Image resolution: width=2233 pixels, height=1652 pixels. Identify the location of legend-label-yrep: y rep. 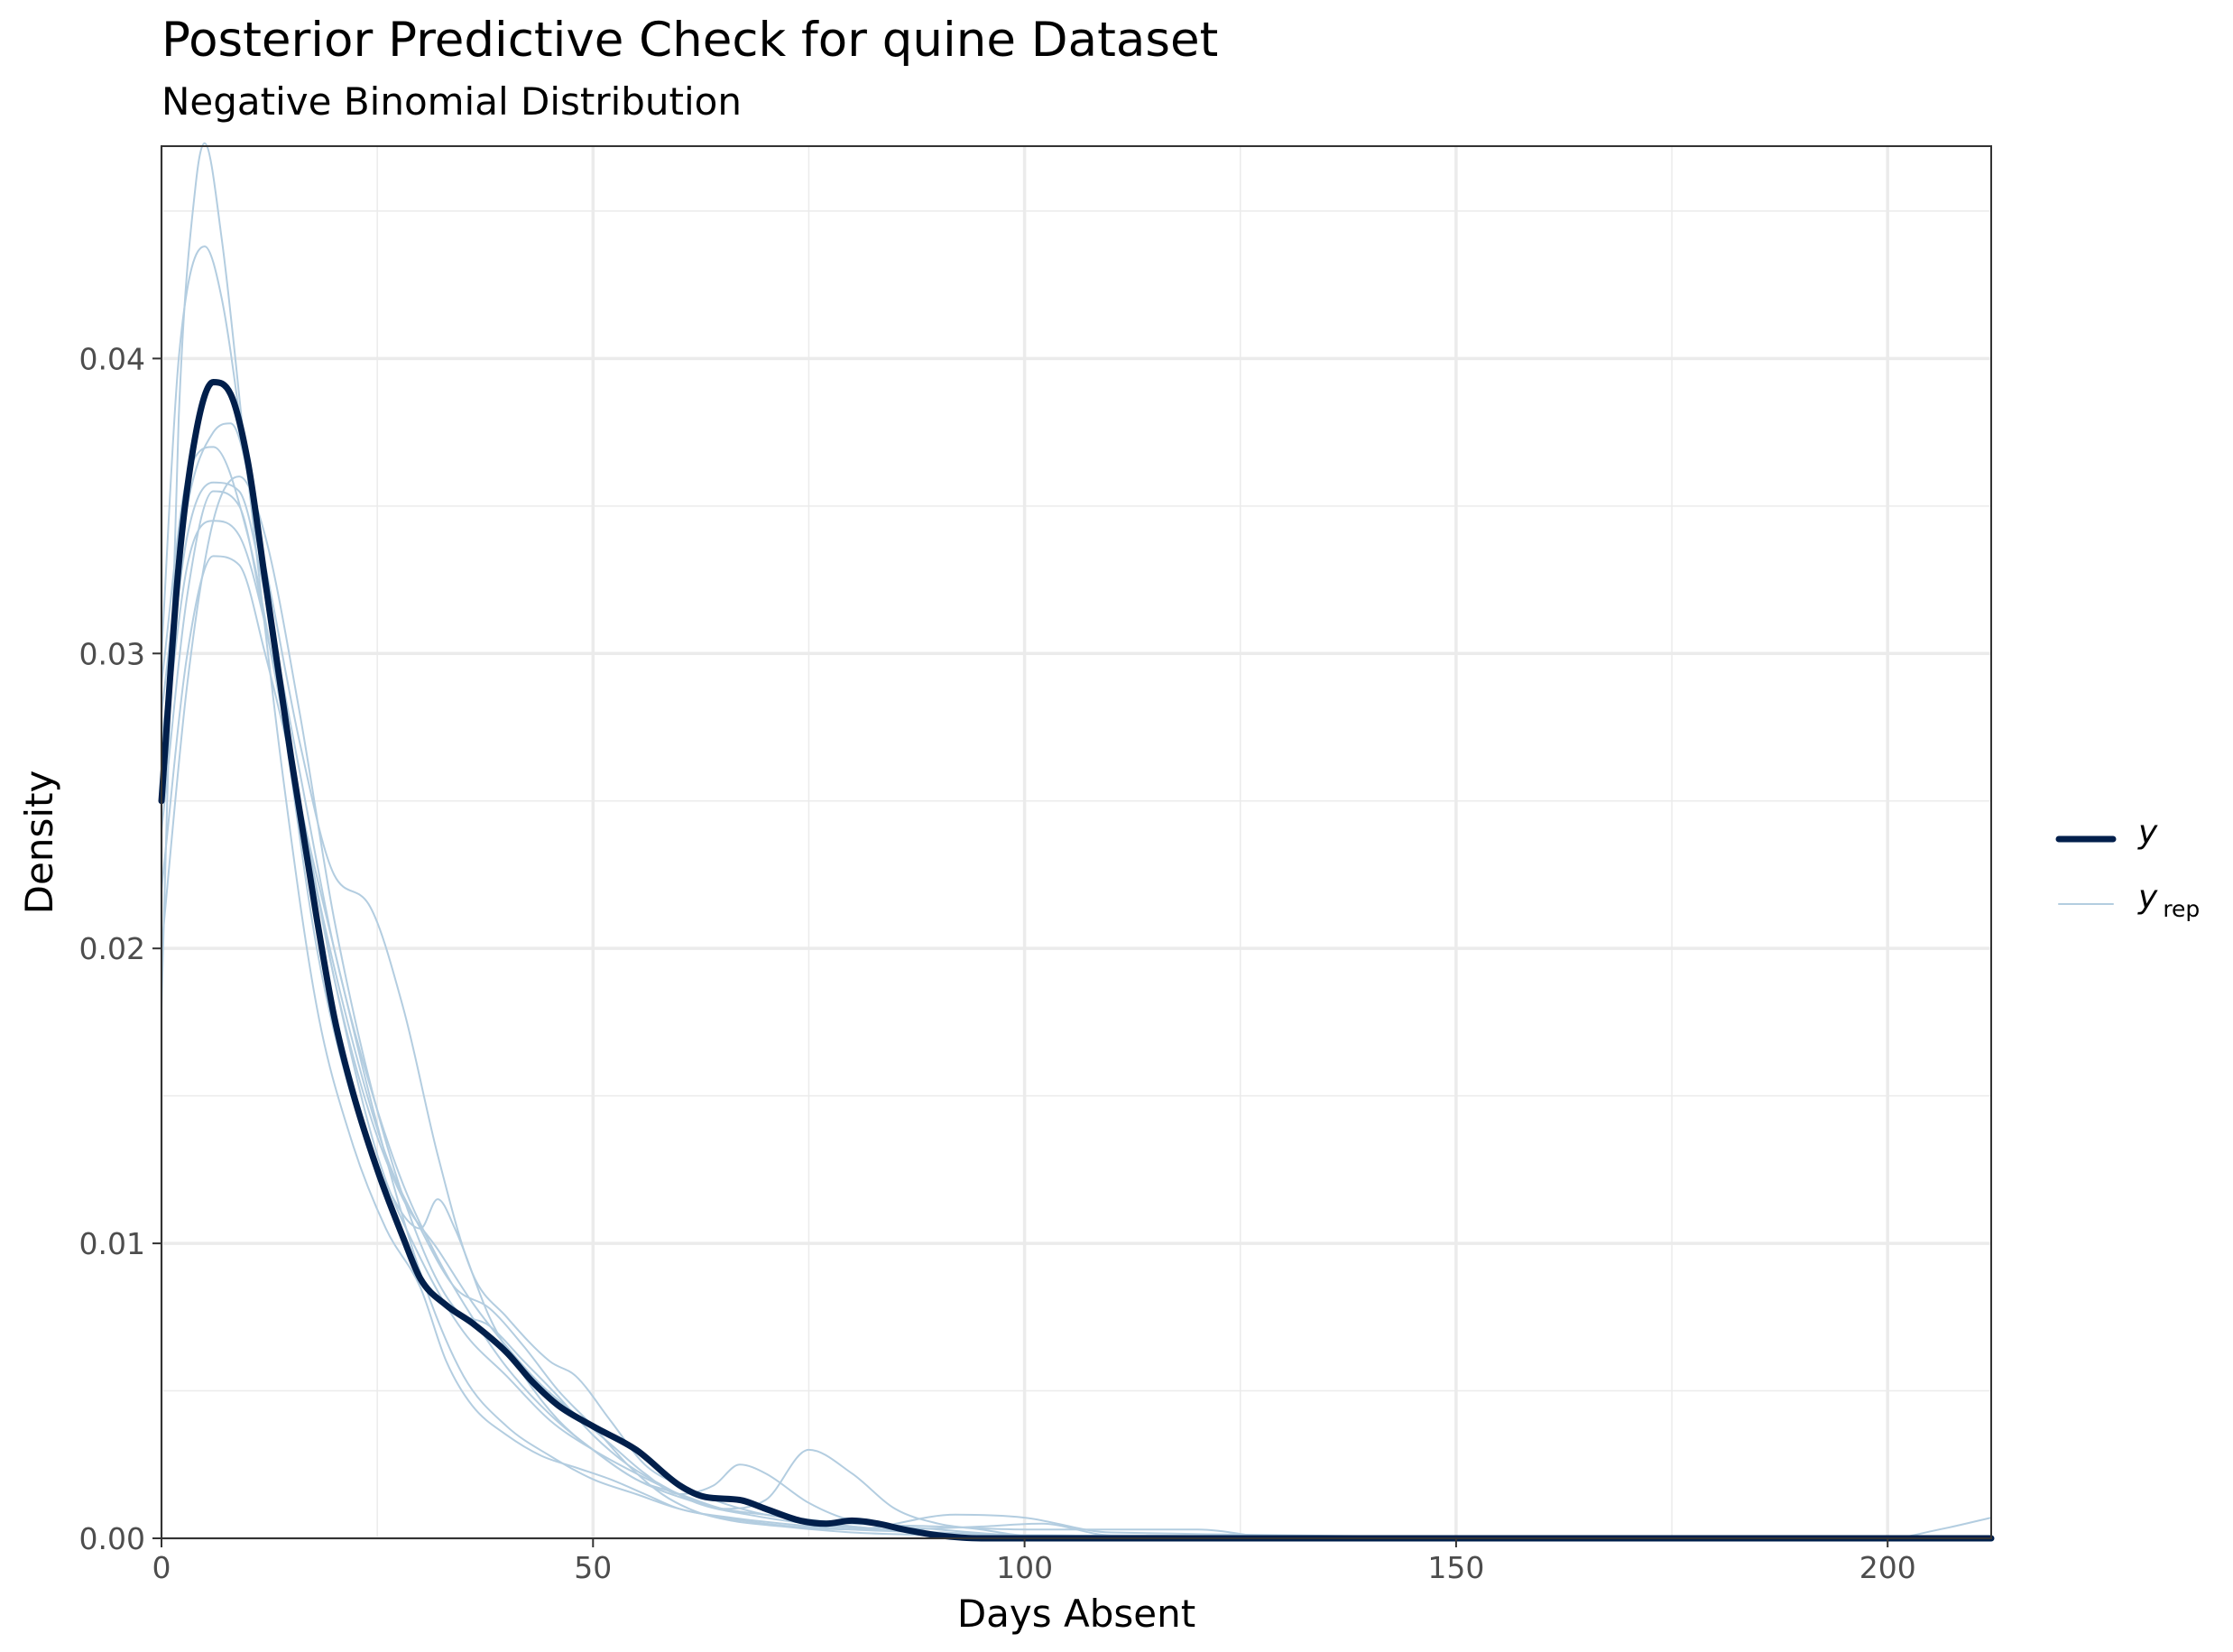
(2169, 900).